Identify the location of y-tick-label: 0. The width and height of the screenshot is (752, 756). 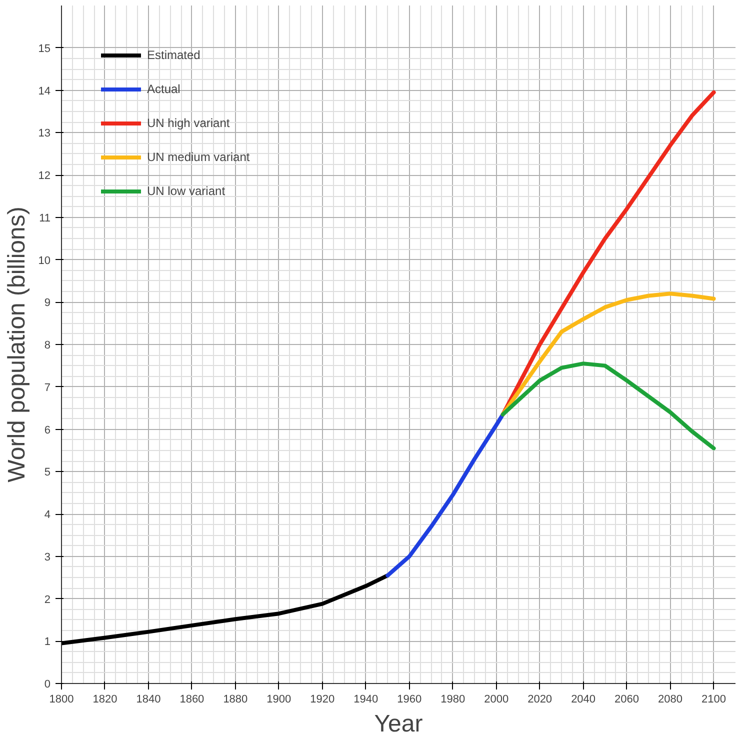
(47, 684).